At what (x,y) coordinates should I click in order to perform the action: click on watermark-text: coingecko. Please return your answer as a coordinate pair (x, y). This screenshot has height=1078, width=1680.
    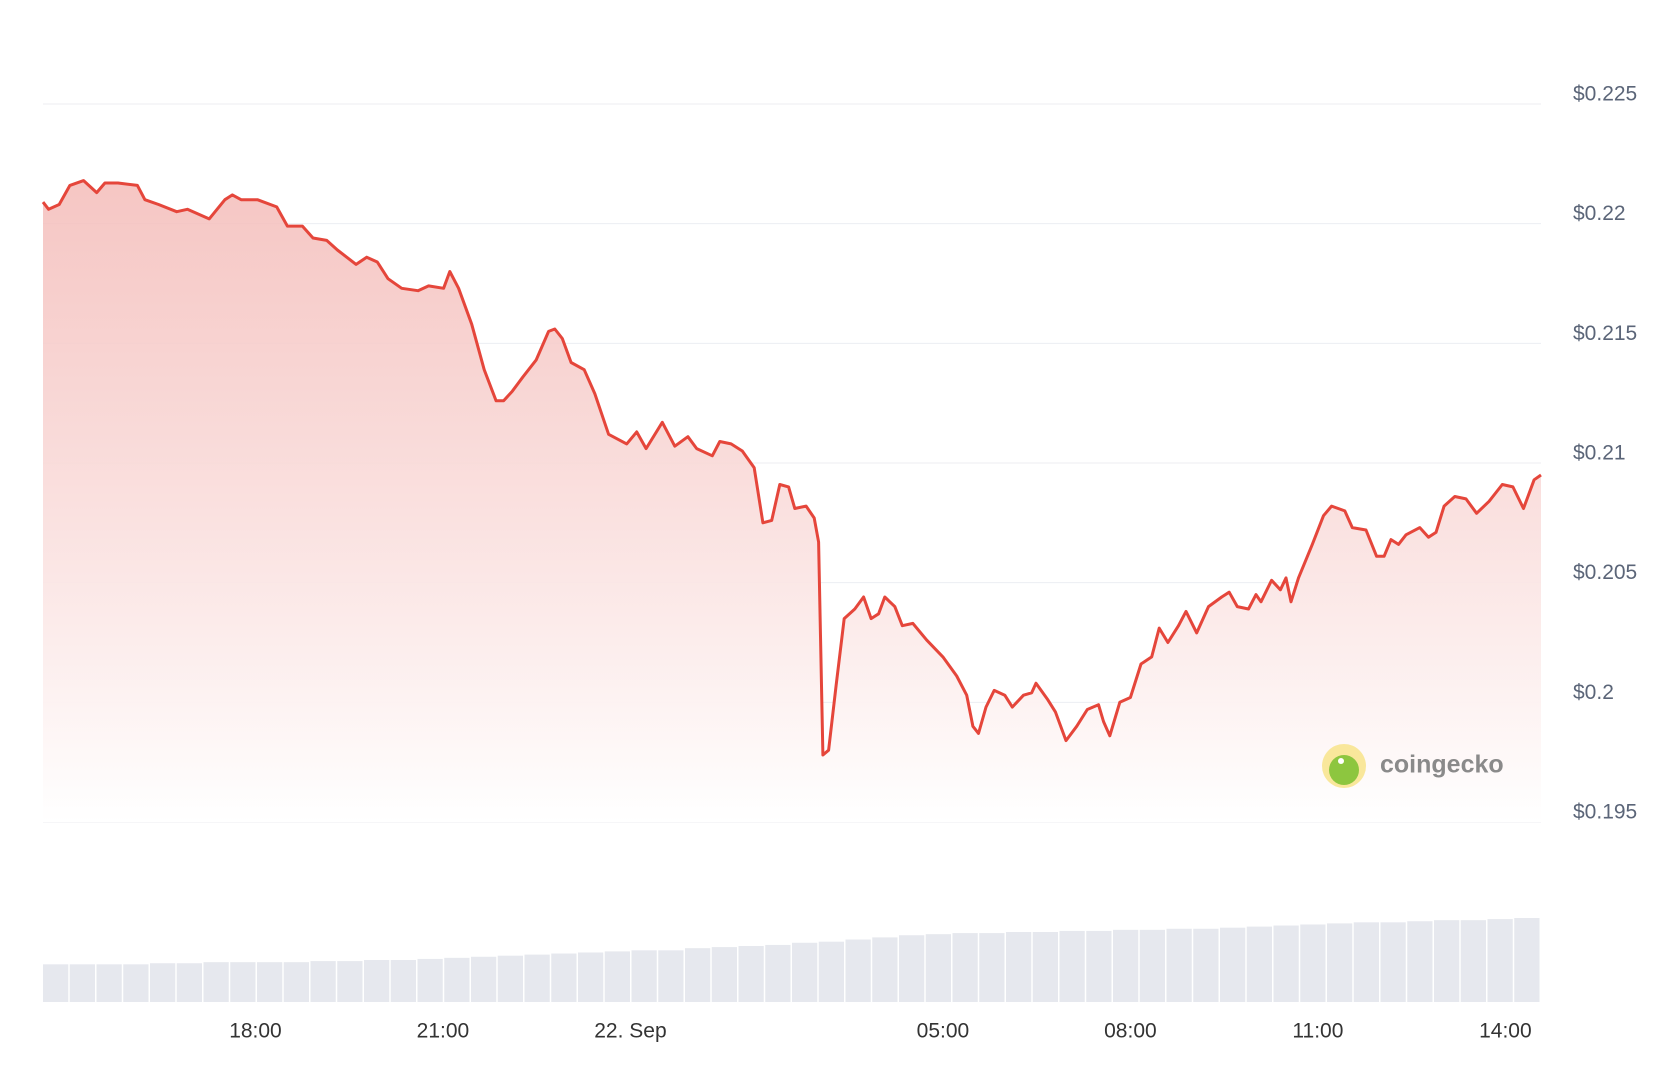
    Looking at the image, I should click on (1442, 765).